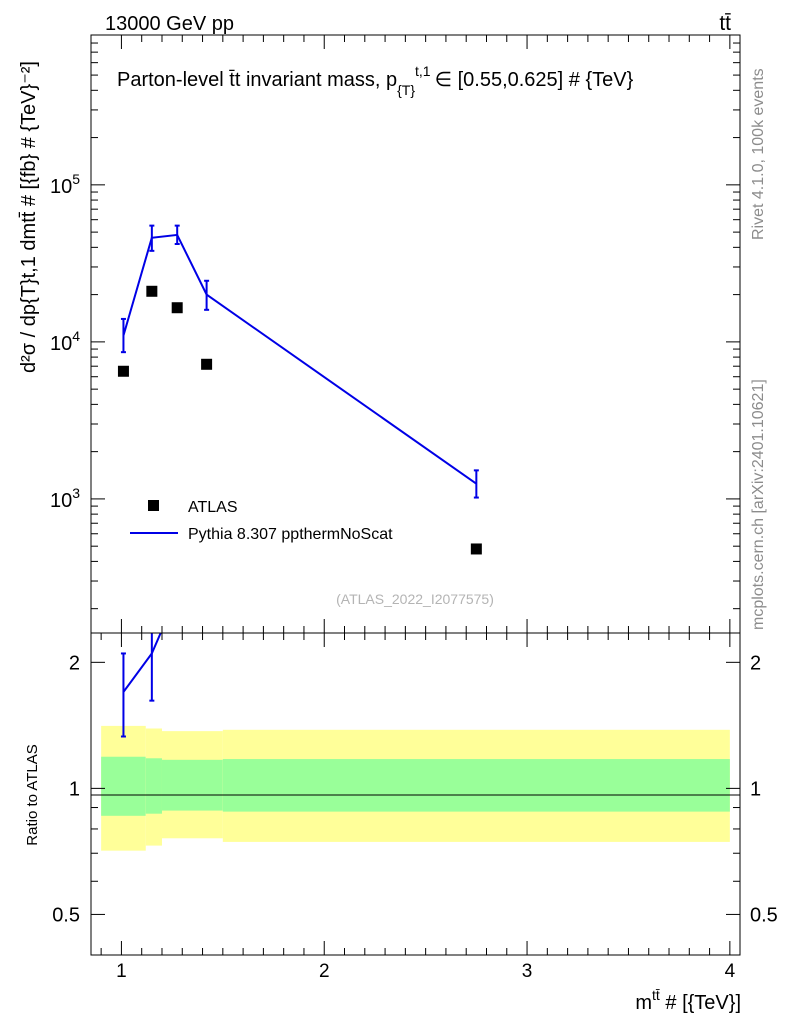 The width and height of the screenshot is (786, 1024). What do you see at coordinates (261, 521) in the screenshot?
I see `legend: ATLAS Pythia 8.307 ppthermNoScat` at bounding box center [261, 521].